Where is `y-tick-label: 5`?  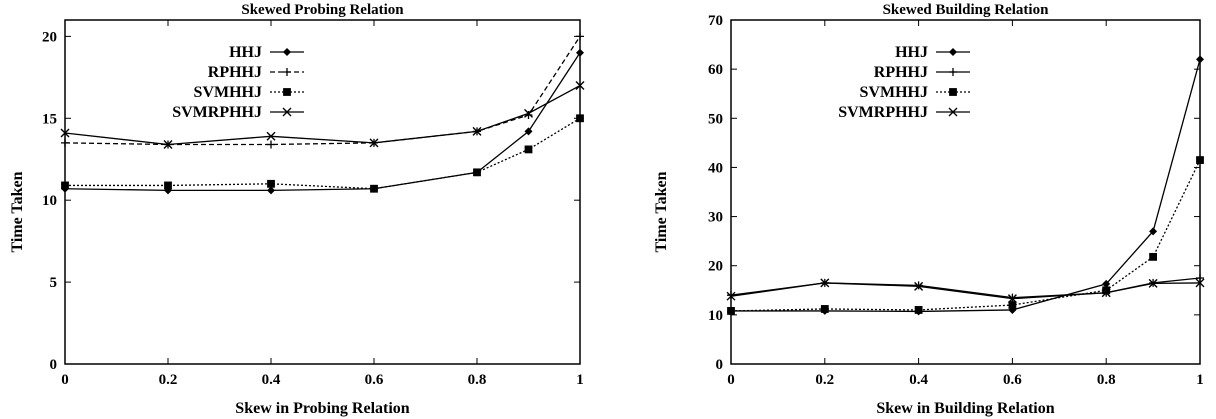 y-tick-label: 5 is located at coordinates (54, 283).